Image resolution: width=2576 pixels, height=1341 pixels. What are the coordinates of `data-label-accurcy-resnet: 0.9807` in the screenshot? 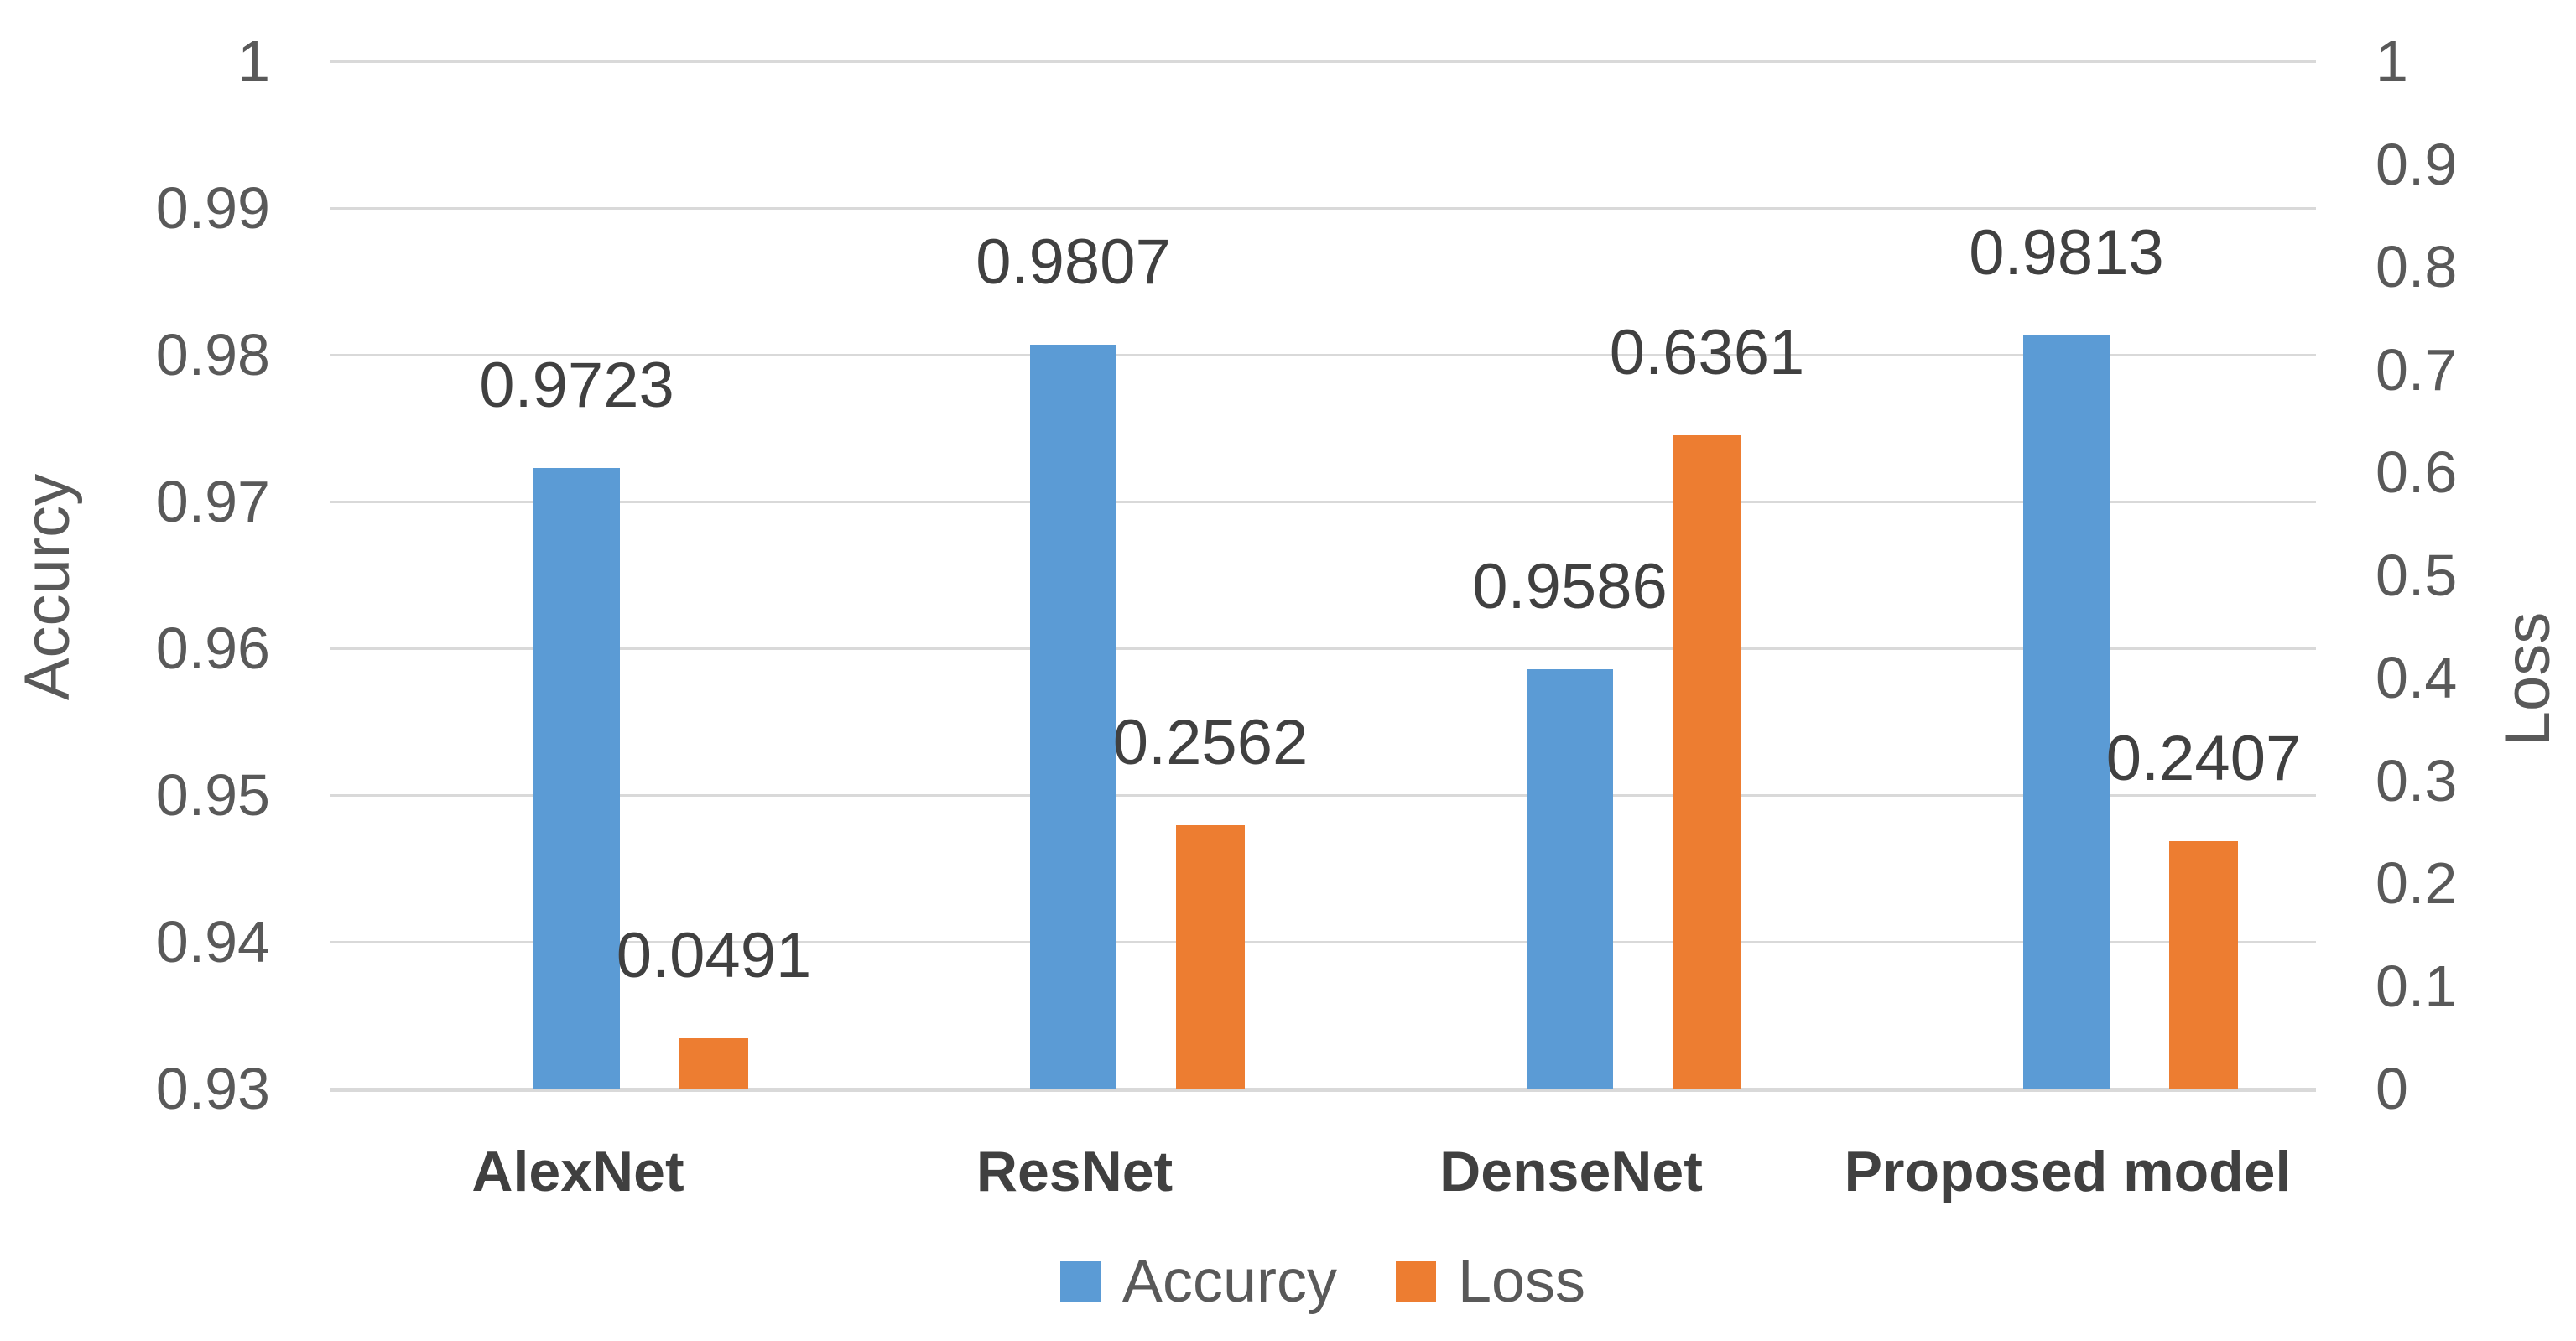 It's located at (1073, 262).